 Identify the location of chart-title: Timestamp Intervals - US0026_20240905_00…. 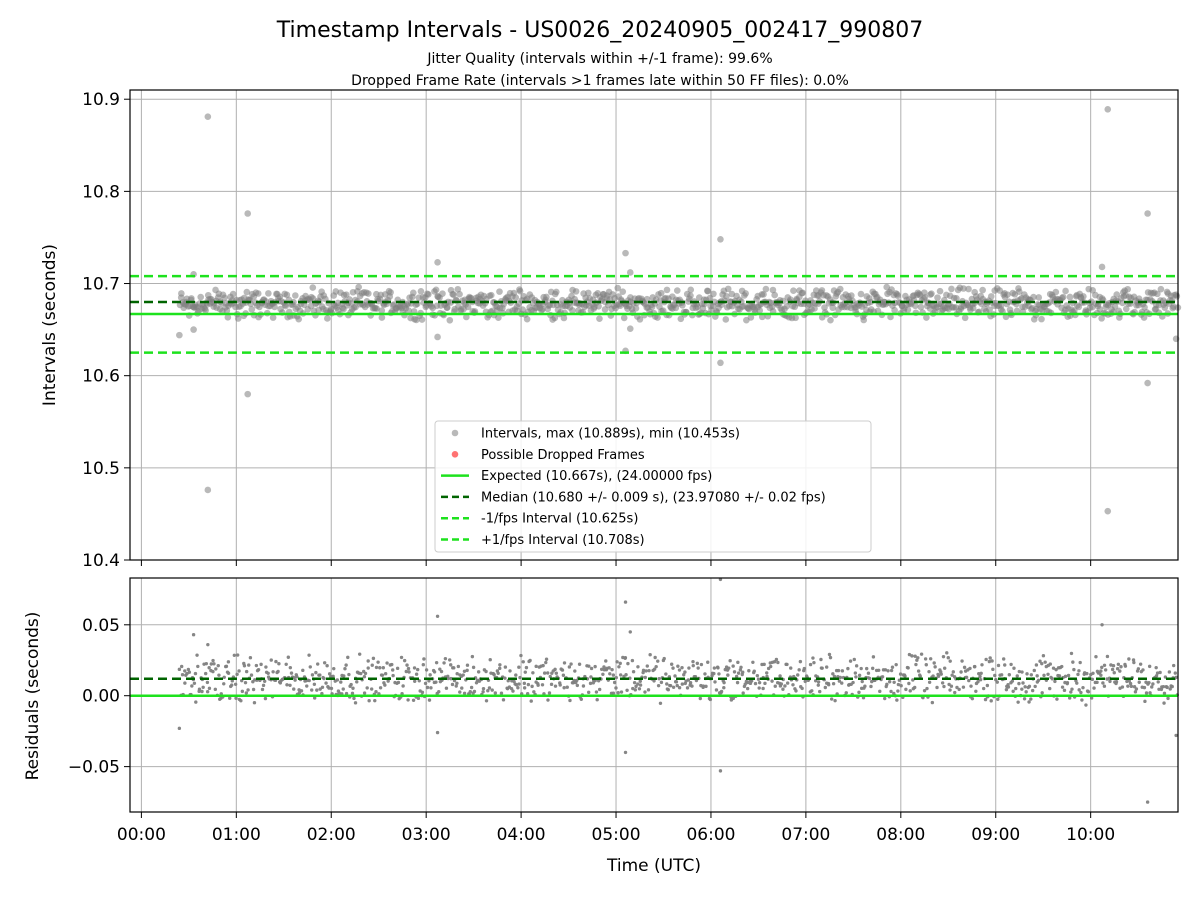
(599, 30).